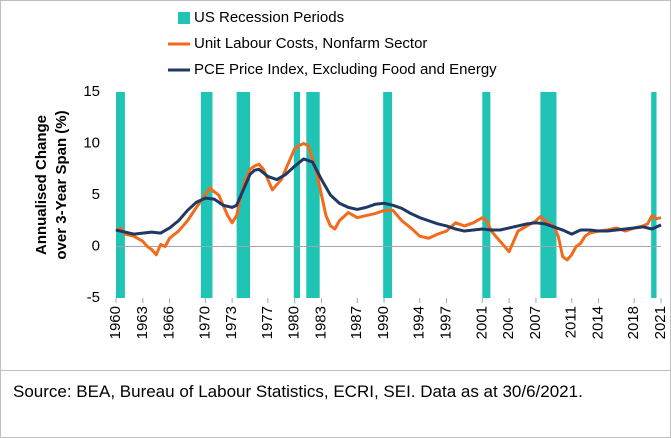  I want to click on legend-label: US Recession Periods, so click(269, 17).